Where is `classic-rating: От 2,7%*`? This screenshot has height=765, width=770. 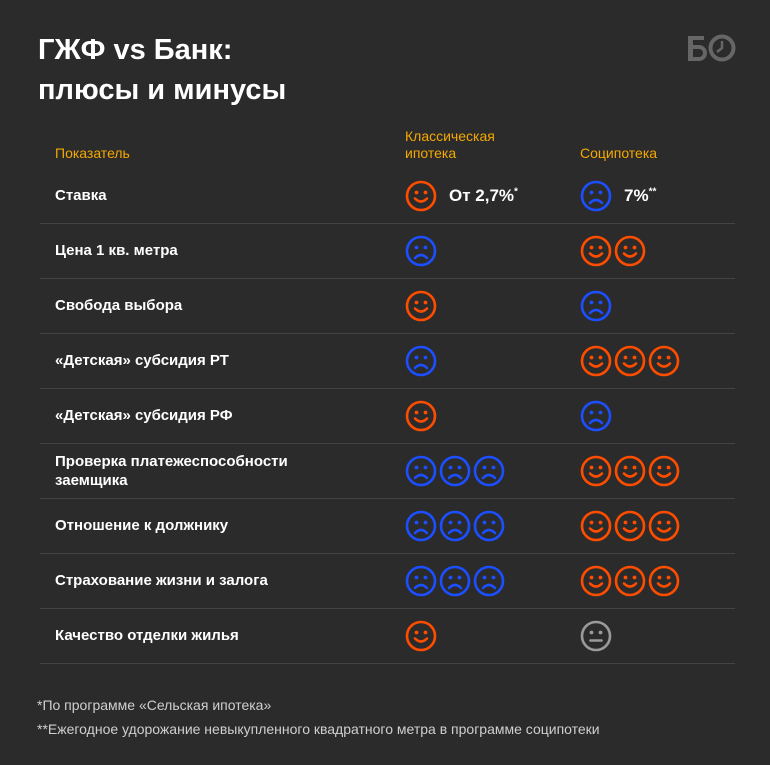
classic-rating: От 2,7%* is located at coordinates (461, 195).